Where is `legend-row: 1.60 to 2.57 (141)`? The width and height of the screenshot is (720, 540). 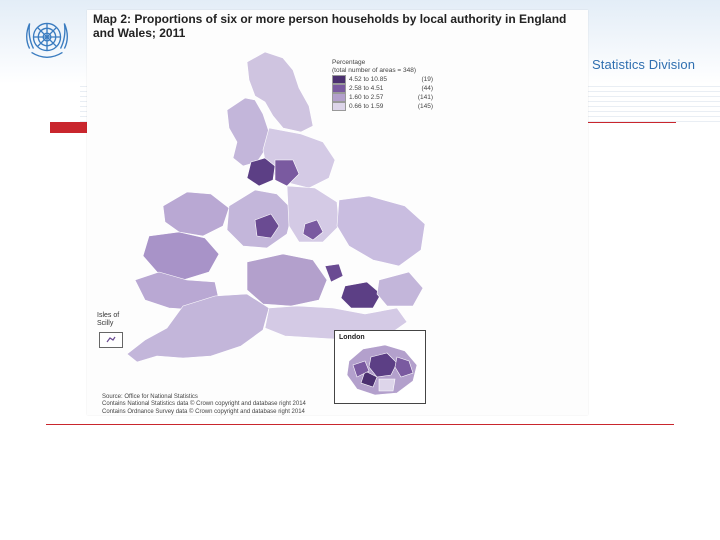
legend-row: 1.60 to 2.57 (141) is located at coordinates (387, 97).